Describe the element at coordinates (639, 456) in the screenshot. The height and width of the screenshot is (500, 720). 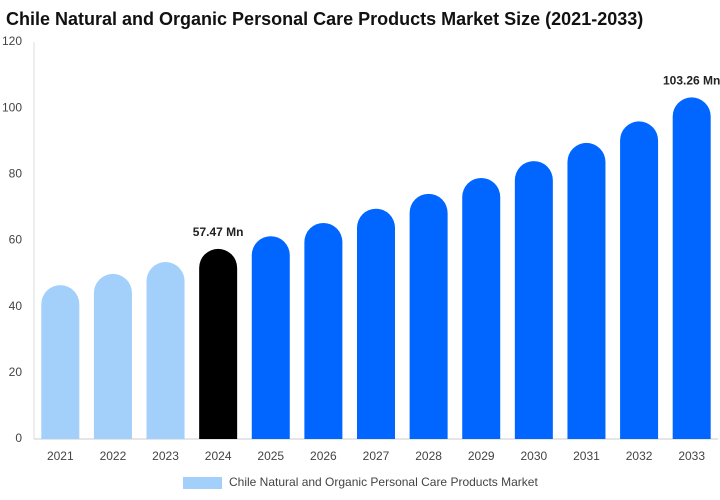
I see `x-tick-label: 2032` at that location.